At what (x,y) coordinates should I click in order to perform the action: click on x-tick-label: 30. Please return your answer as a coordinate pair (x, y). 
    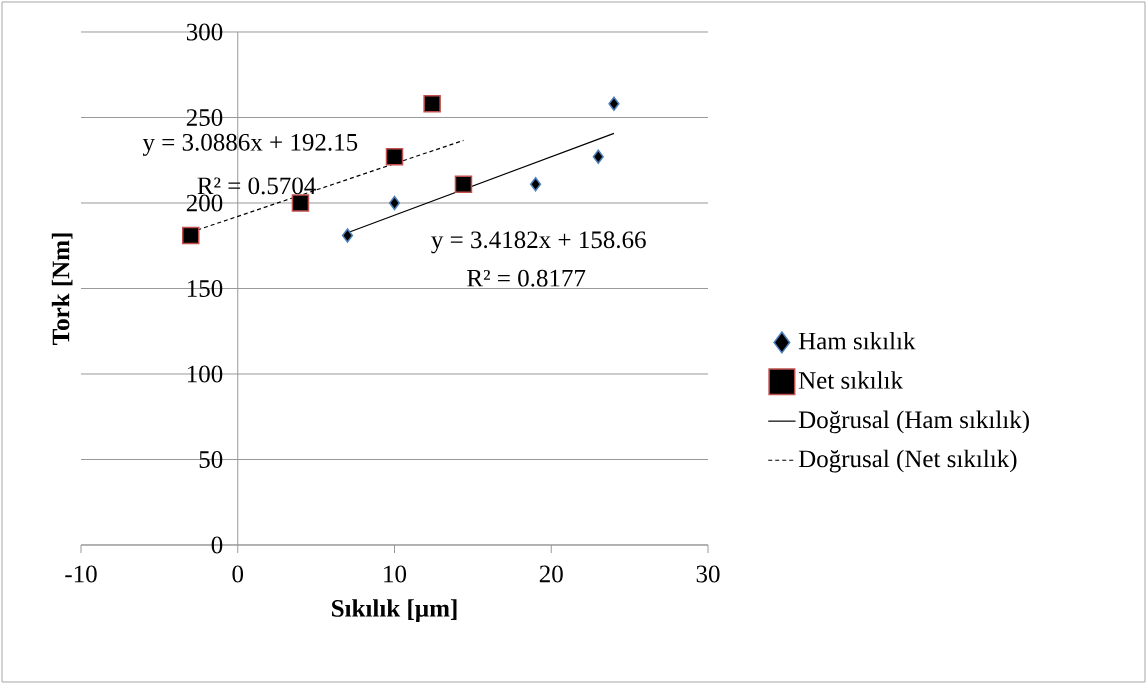
    Looking at the image, I should click on (708, 574).